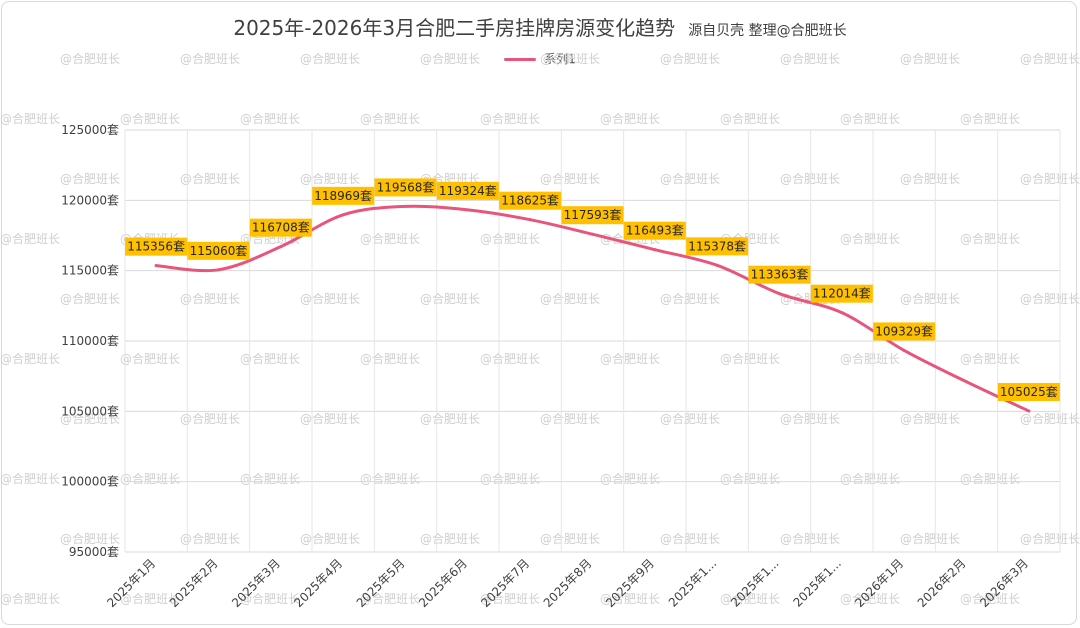 This screenshot has height=628, width=1080. I want to click on data-label: 119568套, so click(405, 187).